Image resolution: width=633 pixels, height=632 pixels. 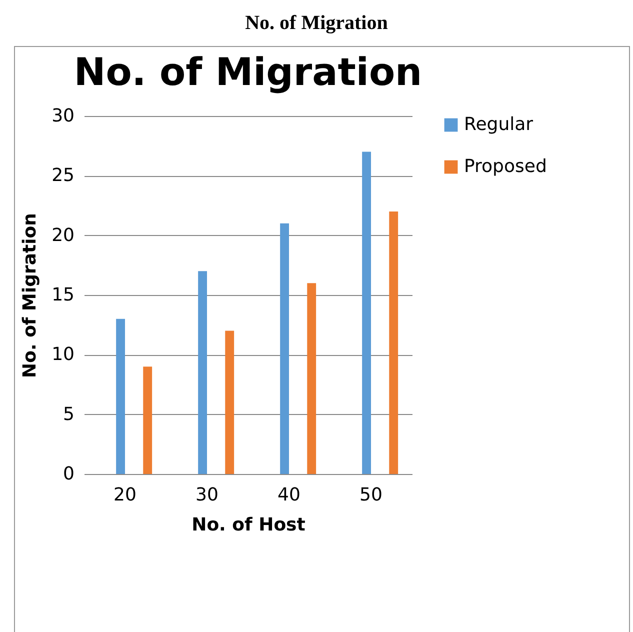 I want to click on text: No. of Migration, so click(x=316, y=23).